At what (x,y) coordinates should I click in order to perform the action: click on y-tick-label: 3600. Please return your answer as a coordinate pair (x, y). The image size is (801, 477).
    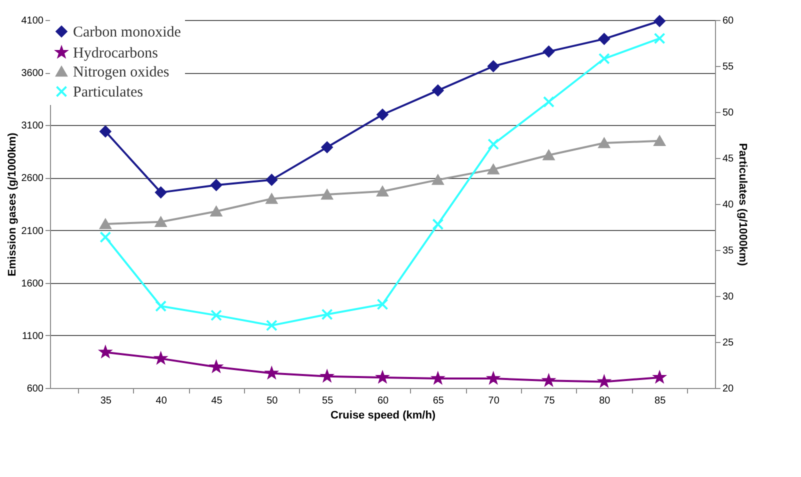
    Looking at the image, I should click on (32, 74).